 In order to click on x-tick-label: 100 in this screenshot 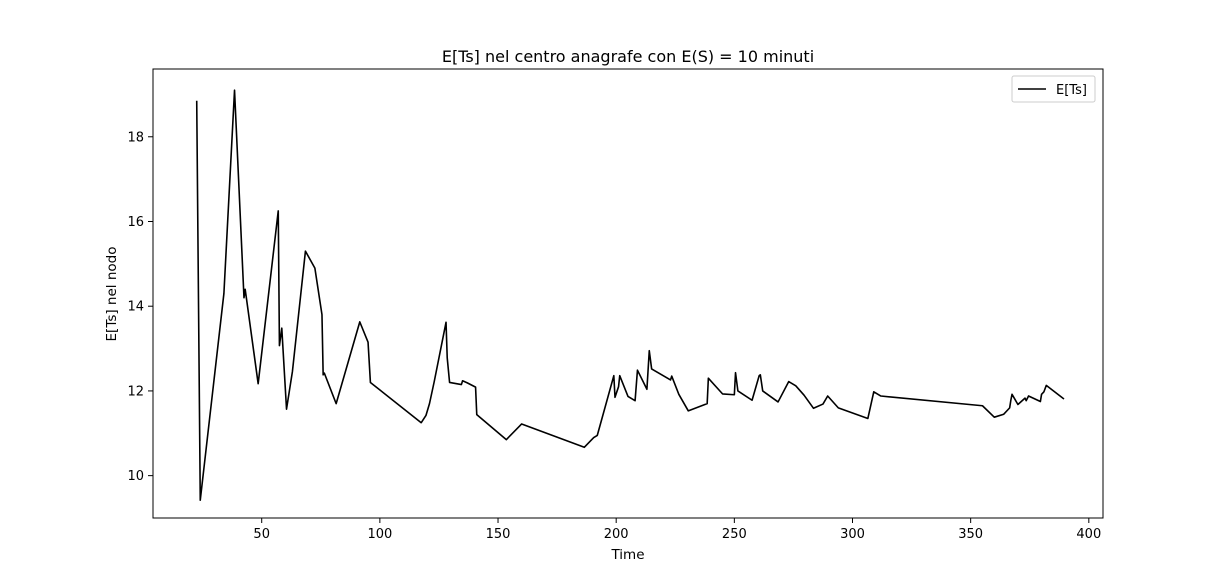, I will do `click(379, 534)`.